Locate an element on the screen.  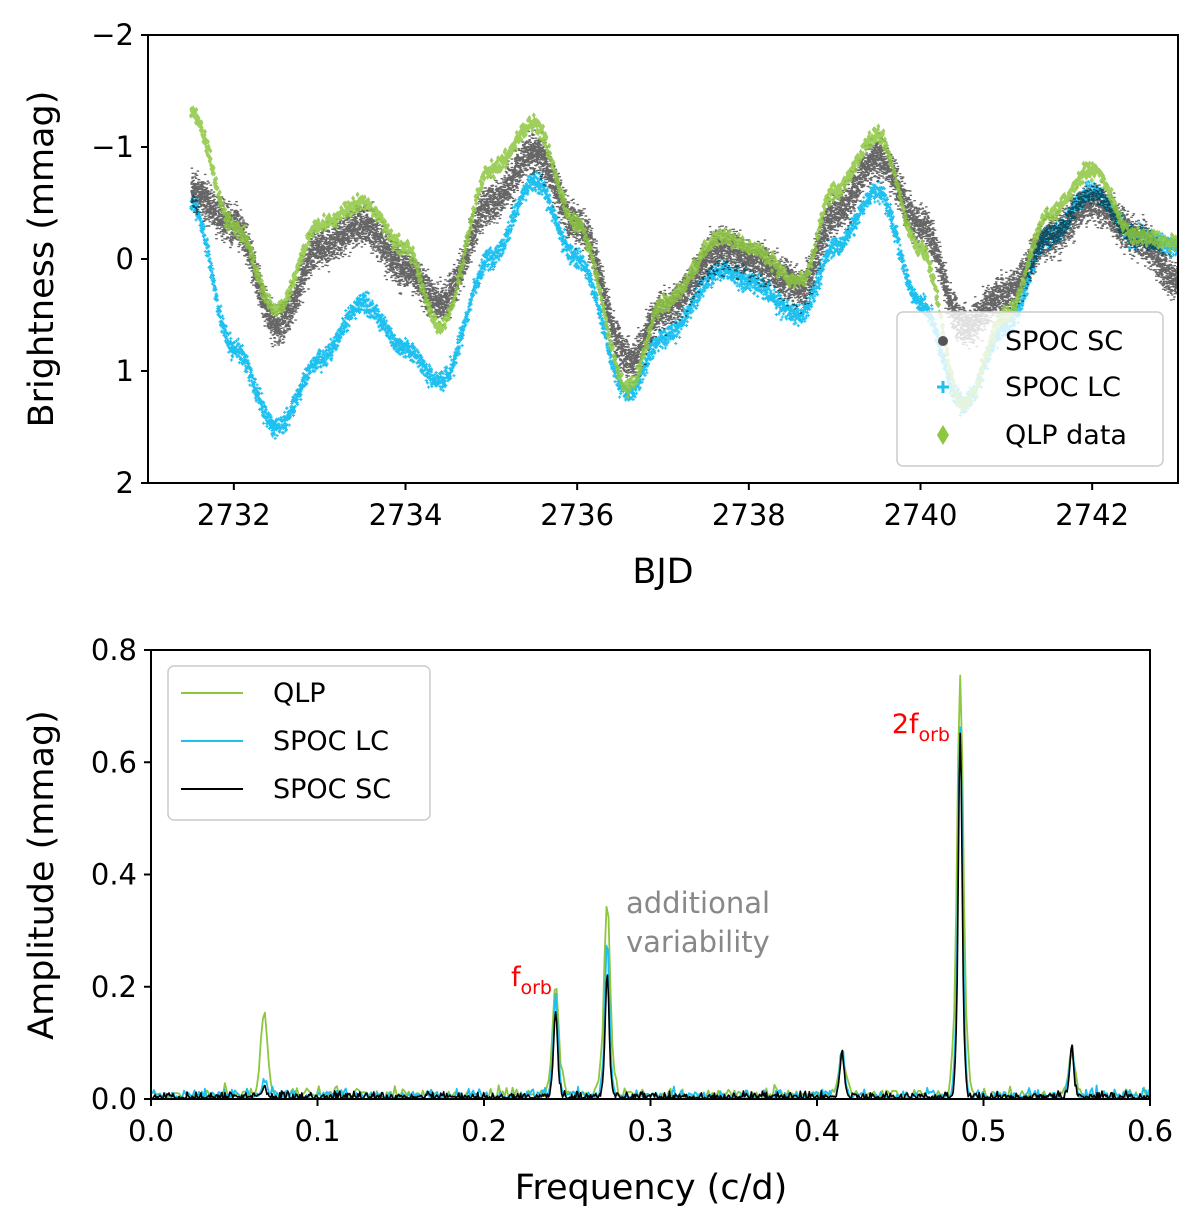
light-curve-x-label: BJD is located at coordinates (662, 572).